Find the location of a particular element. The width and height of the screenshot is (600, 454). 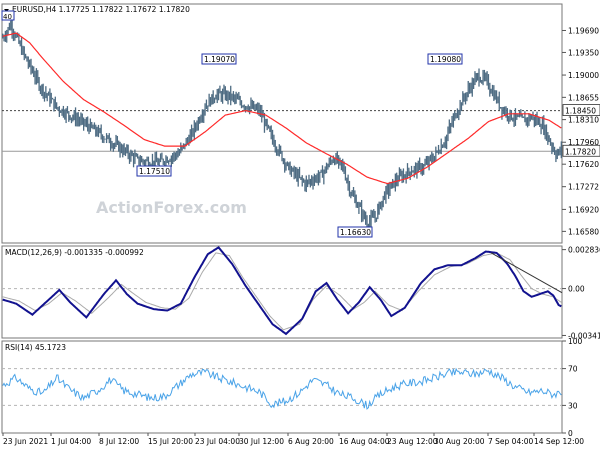

price-tick-label: 1.17620 is located at coordinates (583, 164).